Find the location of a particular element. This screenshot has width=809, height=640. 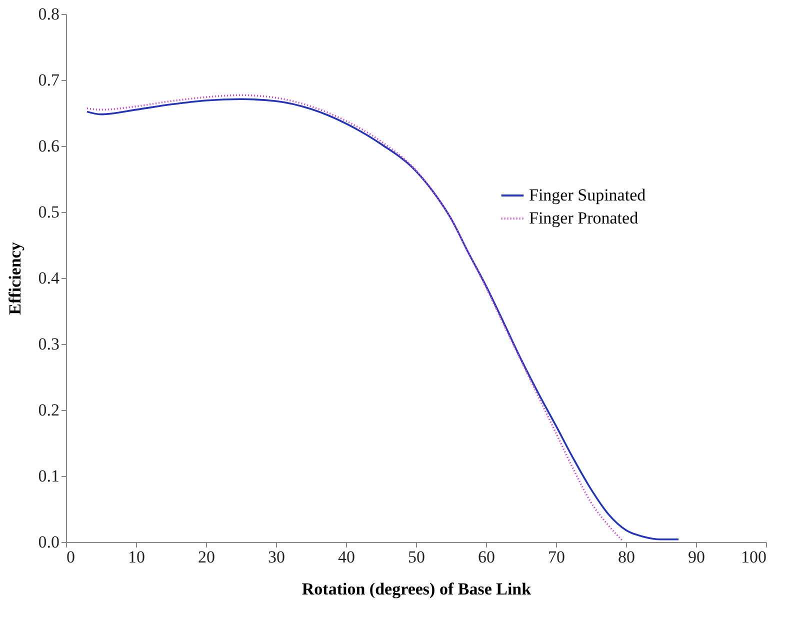

legend-label: Finger Supinated is located at coordinates (587, 194).